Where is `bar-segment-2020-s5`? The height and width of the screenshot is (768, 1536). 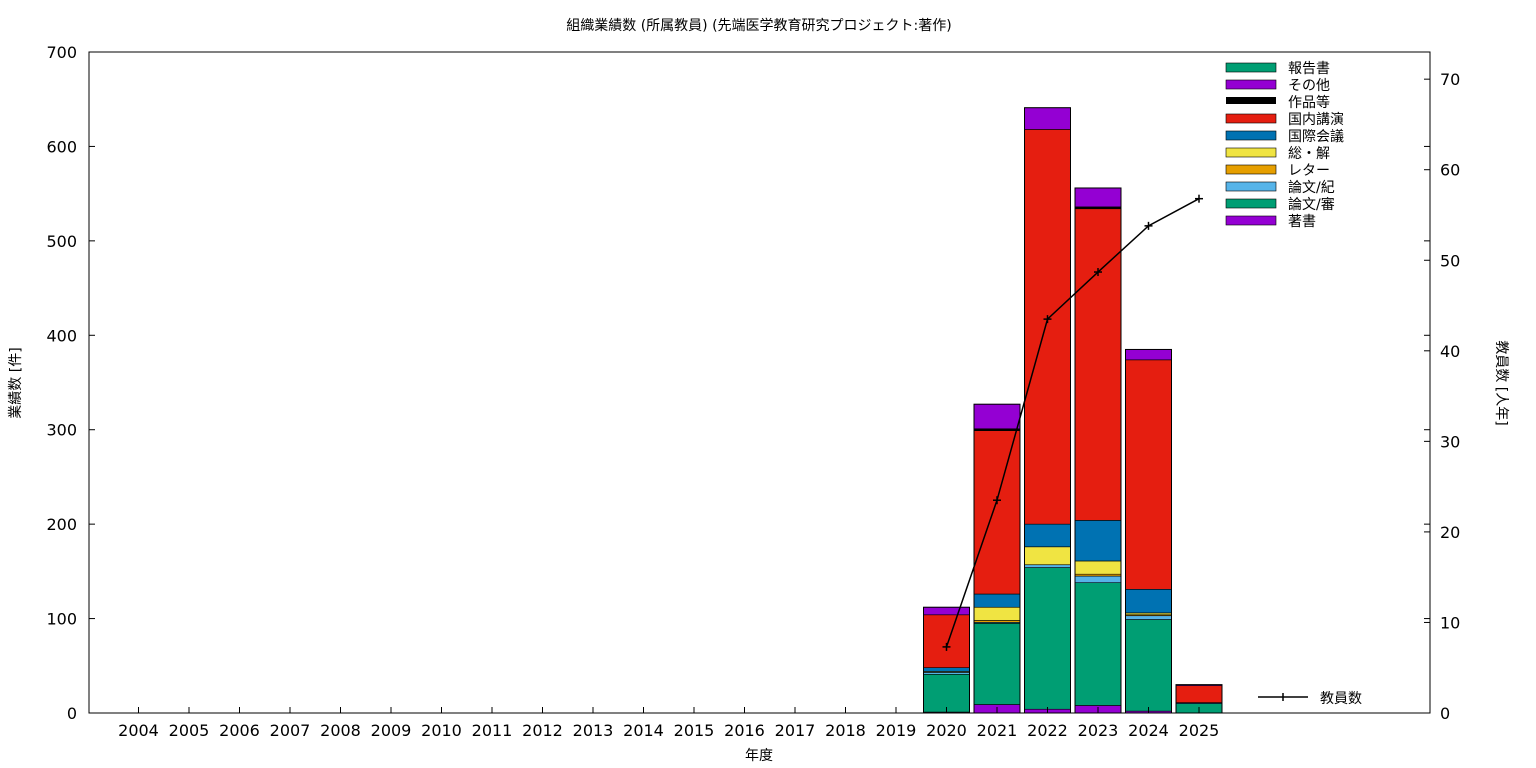 bar-segment-2020-s5 is located at coordinates (946, 669).